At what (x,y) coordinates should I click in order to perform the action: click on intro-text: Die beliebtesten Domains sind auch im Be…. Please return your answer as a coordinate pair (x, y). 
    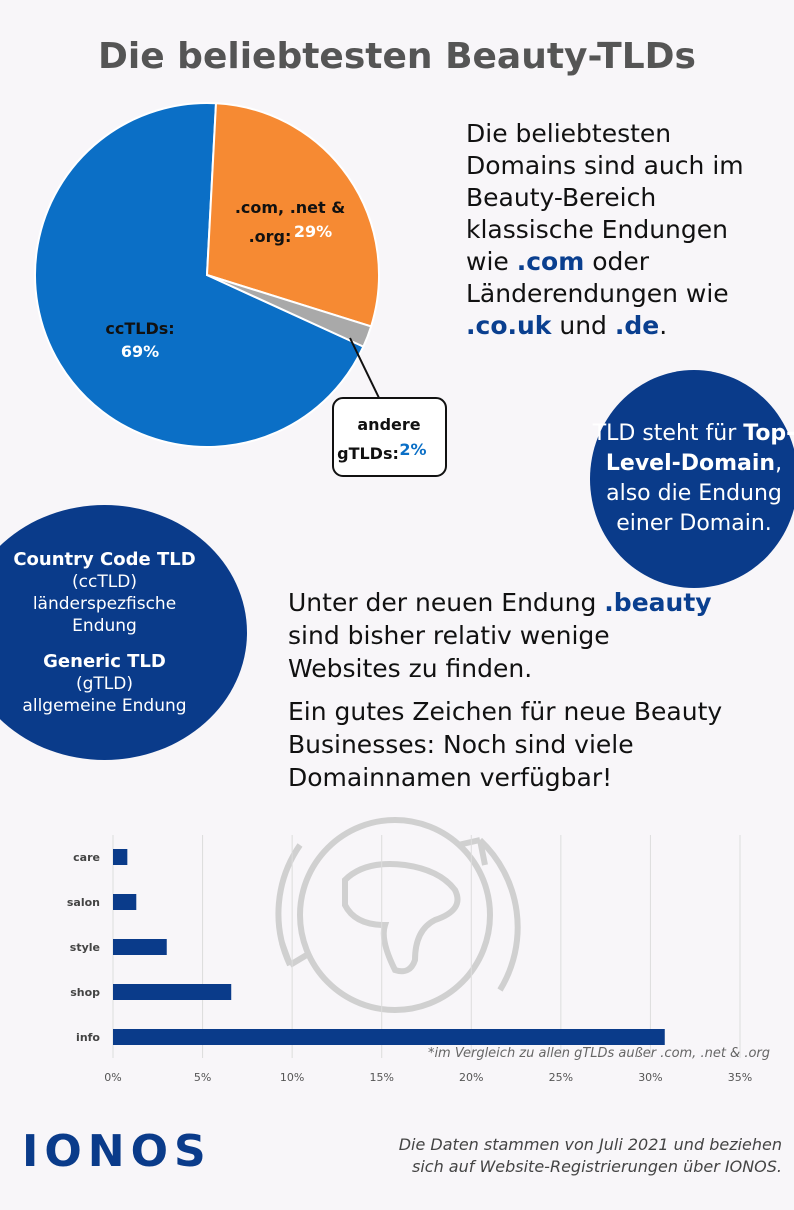
    Looking at the image, I should click on (616, 230).